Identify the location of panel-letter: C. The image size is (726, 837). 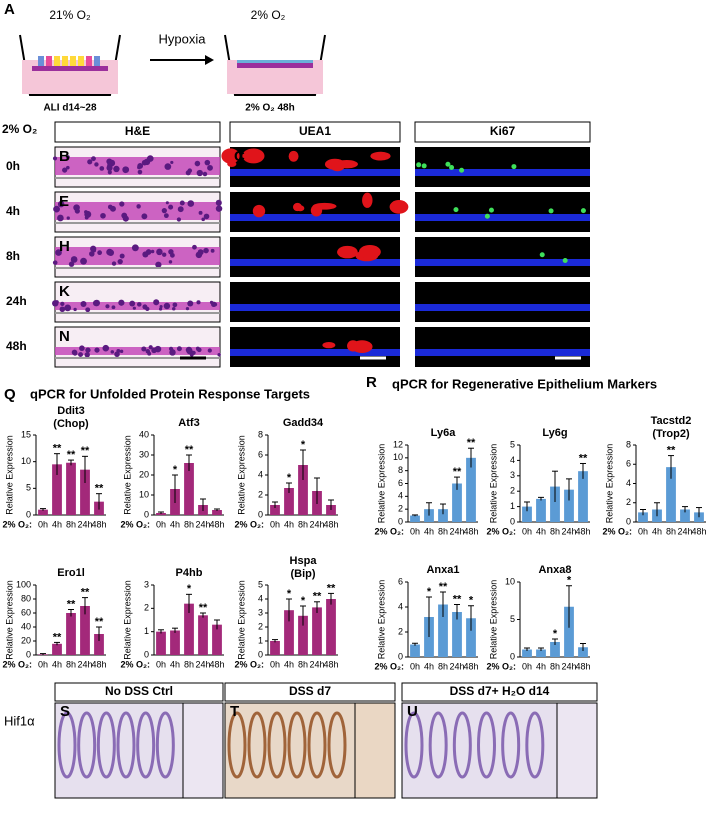
(239, 156).